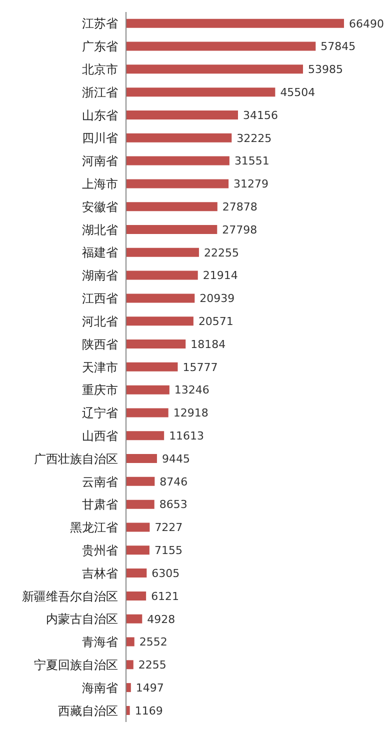 This screenshot has height=734, width=392. What do you see at coordinates (186, 436) in the screenshot?
I see `data-label: 11613` at bounding box center [186, 436].